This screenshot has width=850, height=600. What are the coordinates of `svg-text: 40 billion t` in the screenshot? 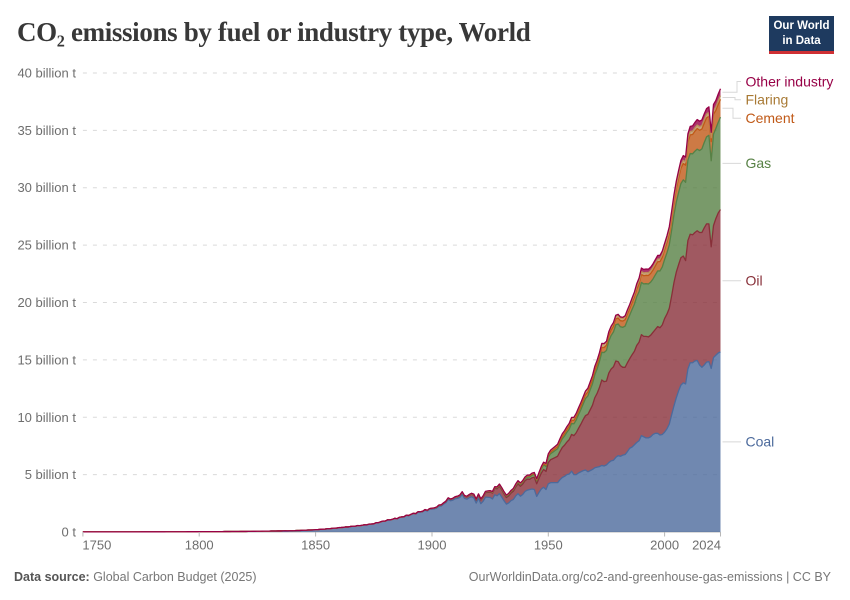 It's located at (46, 73).